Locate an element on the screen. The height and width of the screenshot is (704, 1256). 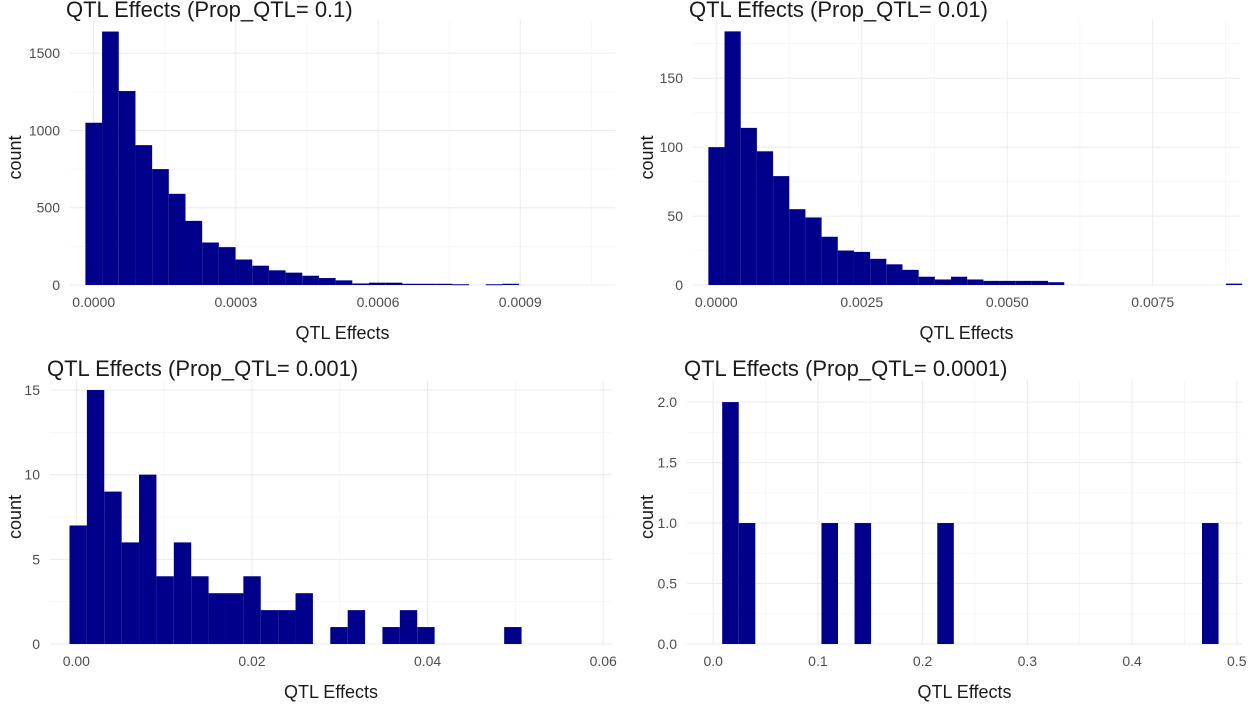
x-tick-label: 0.04 is located at coordinates (427, 661).